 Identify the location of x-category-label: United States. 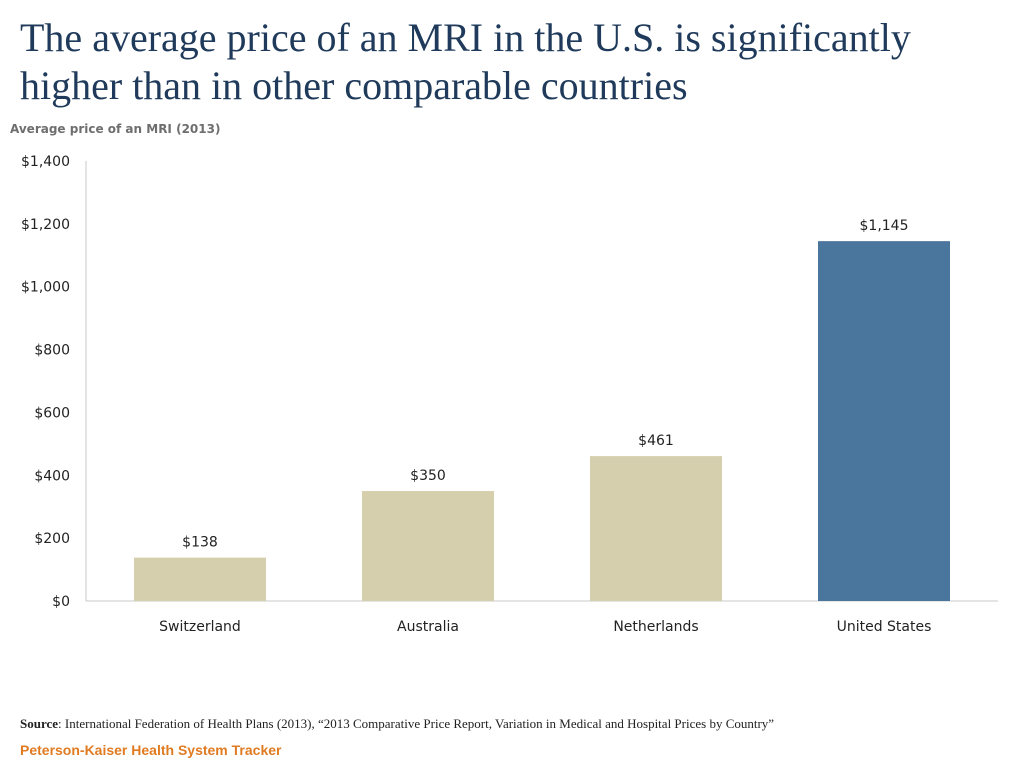
(884, 627).